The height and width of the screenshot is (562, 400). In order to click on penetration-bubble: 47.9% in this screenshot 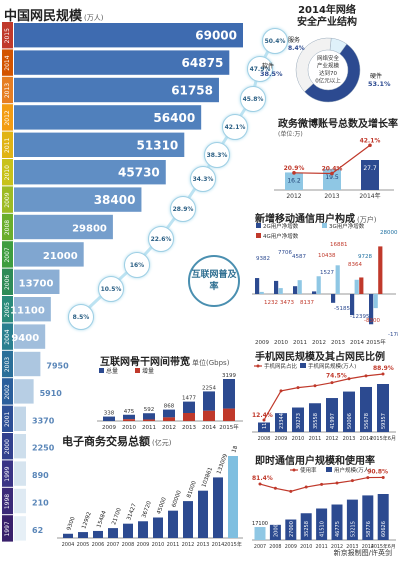, I will do `click(260, 69)`.